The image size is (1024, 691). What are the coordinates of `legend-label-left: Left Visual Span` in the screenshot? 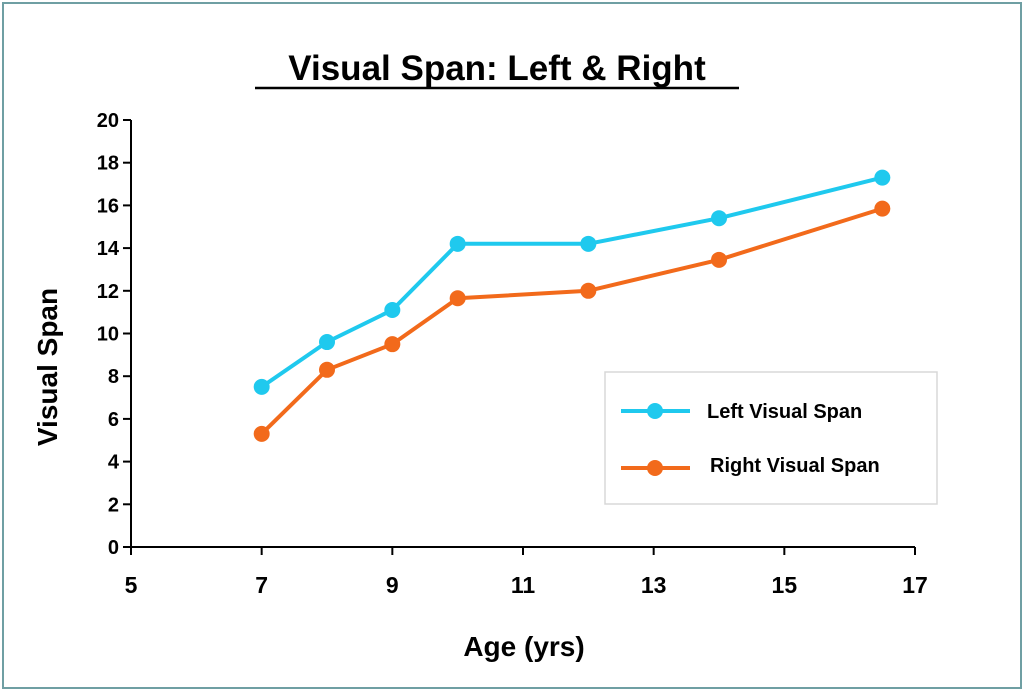 It's located at (784, 412).